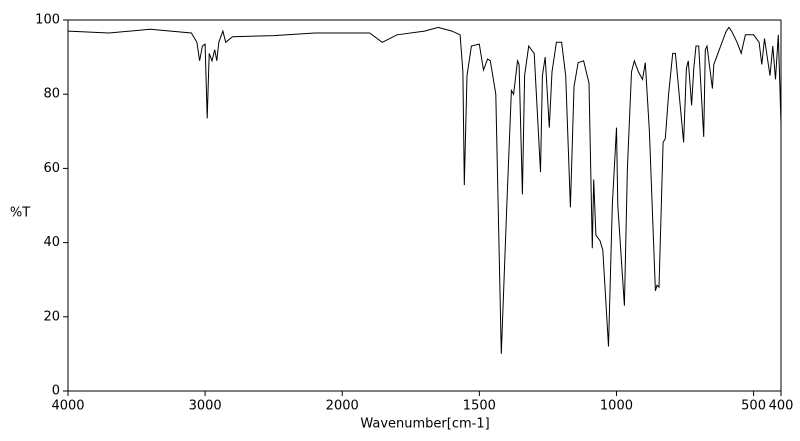  Describe the element at coordinates (616, 406) in the screenshot. I see `x-tick-label: 1000` at that location.